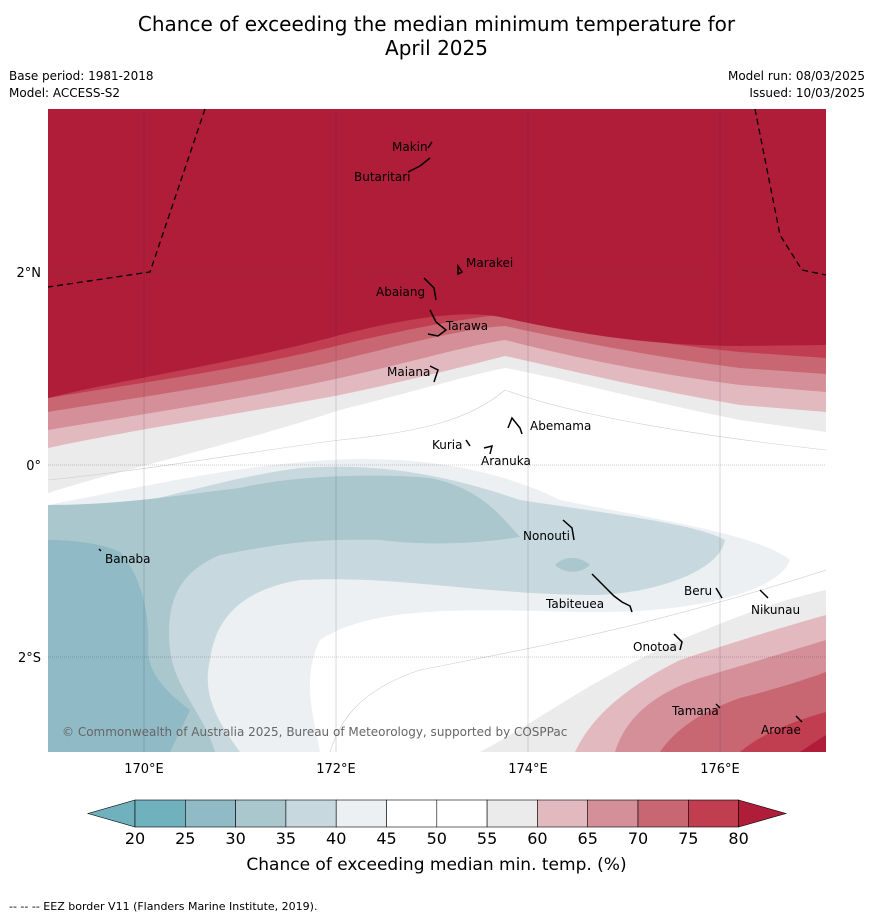 The height and width of the screenshot is (919, 873). What do you see at coordinates (720, 769) in the screenshot?
I see `lon-label-176e: 176°E` at bounding box center [720, 769].